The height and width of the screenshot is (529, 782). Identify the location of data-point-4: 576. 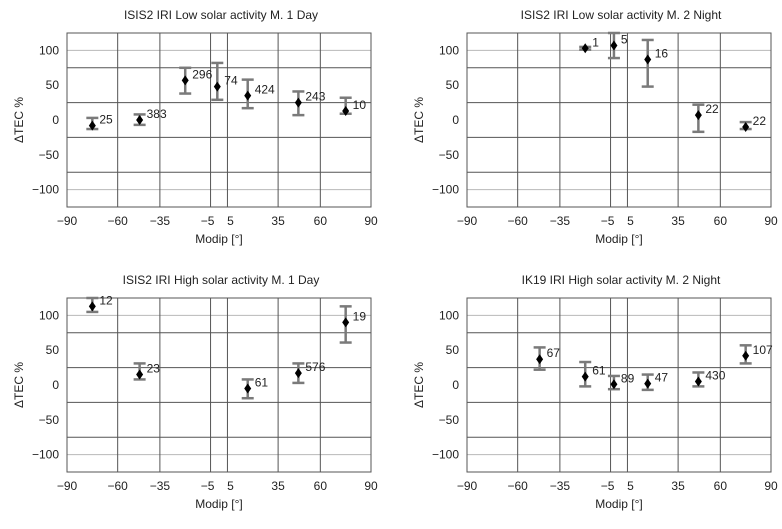
(309, 372).